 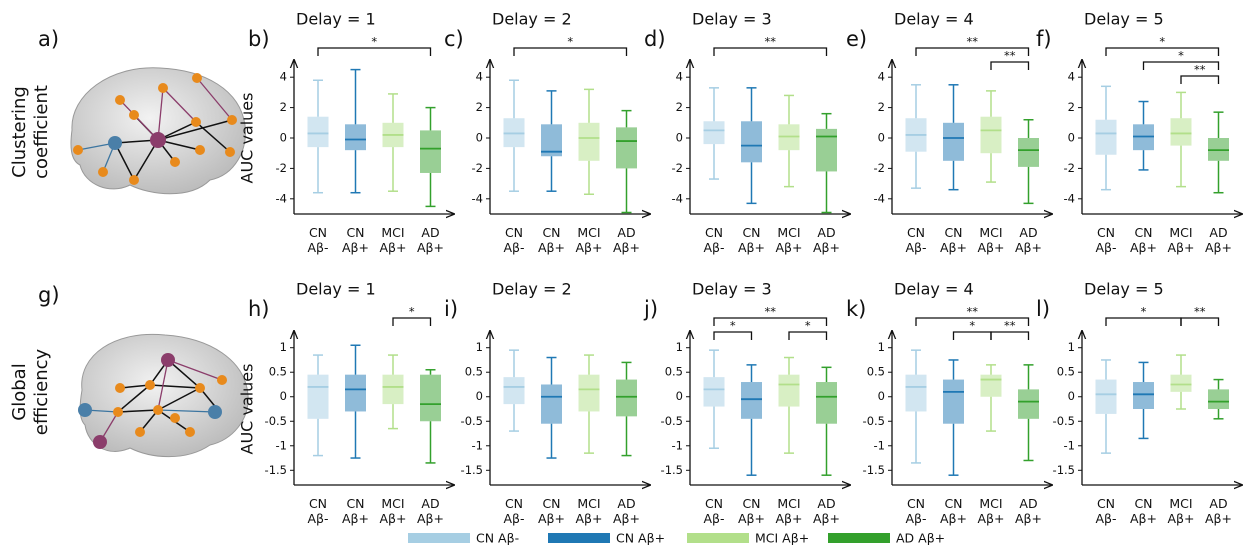 What do you see at coordinates (588, 232) in the screenshot?
I see `x-tick-label-line: MCI` at bounding box center [588, 232].